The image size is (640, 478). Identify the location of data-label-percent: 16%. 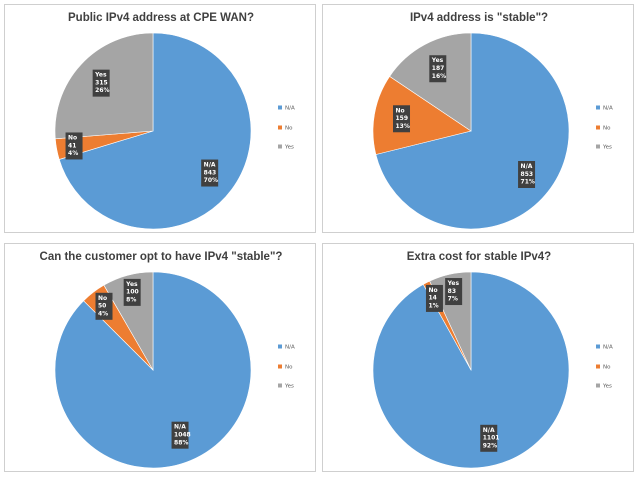
(439, 76).